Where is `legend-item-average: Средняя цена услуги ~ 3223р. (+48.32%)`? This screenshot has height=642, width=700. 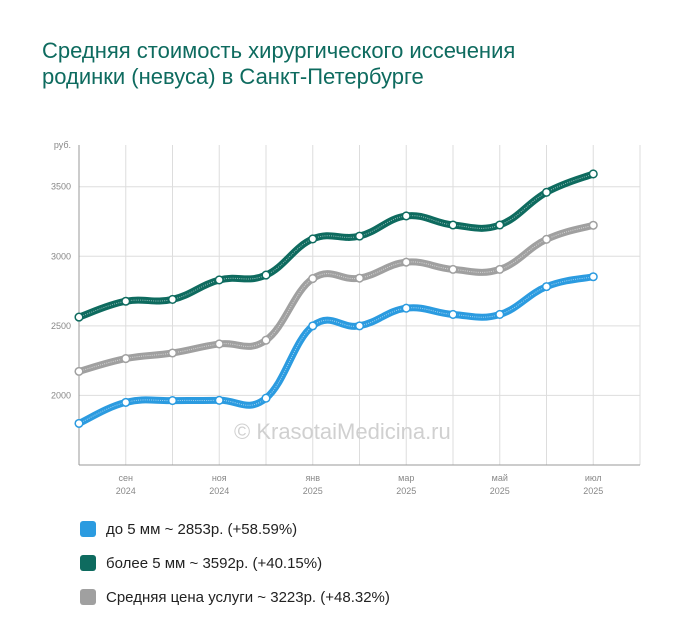 legend-item-average: Средняя цена услуги ~ 3223р. (+48.32%) is located at coordinates (235, 597).